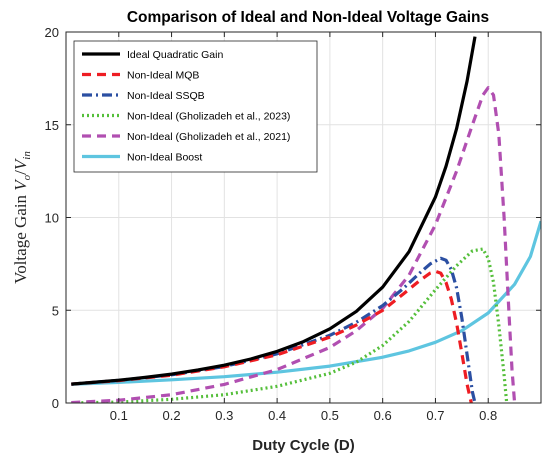 The image size is (550, 465). I want to click on y-tick-label: 10, so click(52, 218).